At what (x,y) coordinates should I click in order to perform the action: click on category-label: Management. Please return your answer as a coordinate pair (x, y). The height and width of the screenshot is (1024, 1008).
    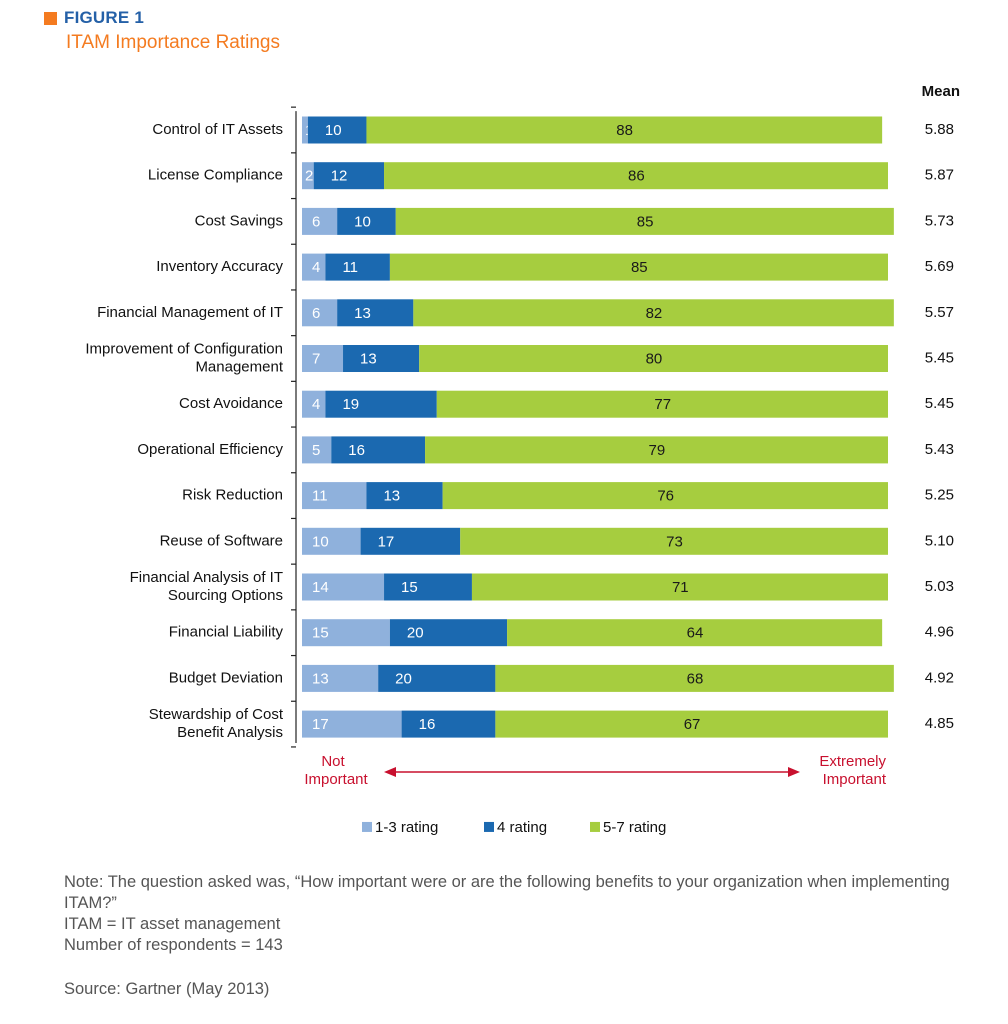
    Looking at the image, I should click on (239, 366).